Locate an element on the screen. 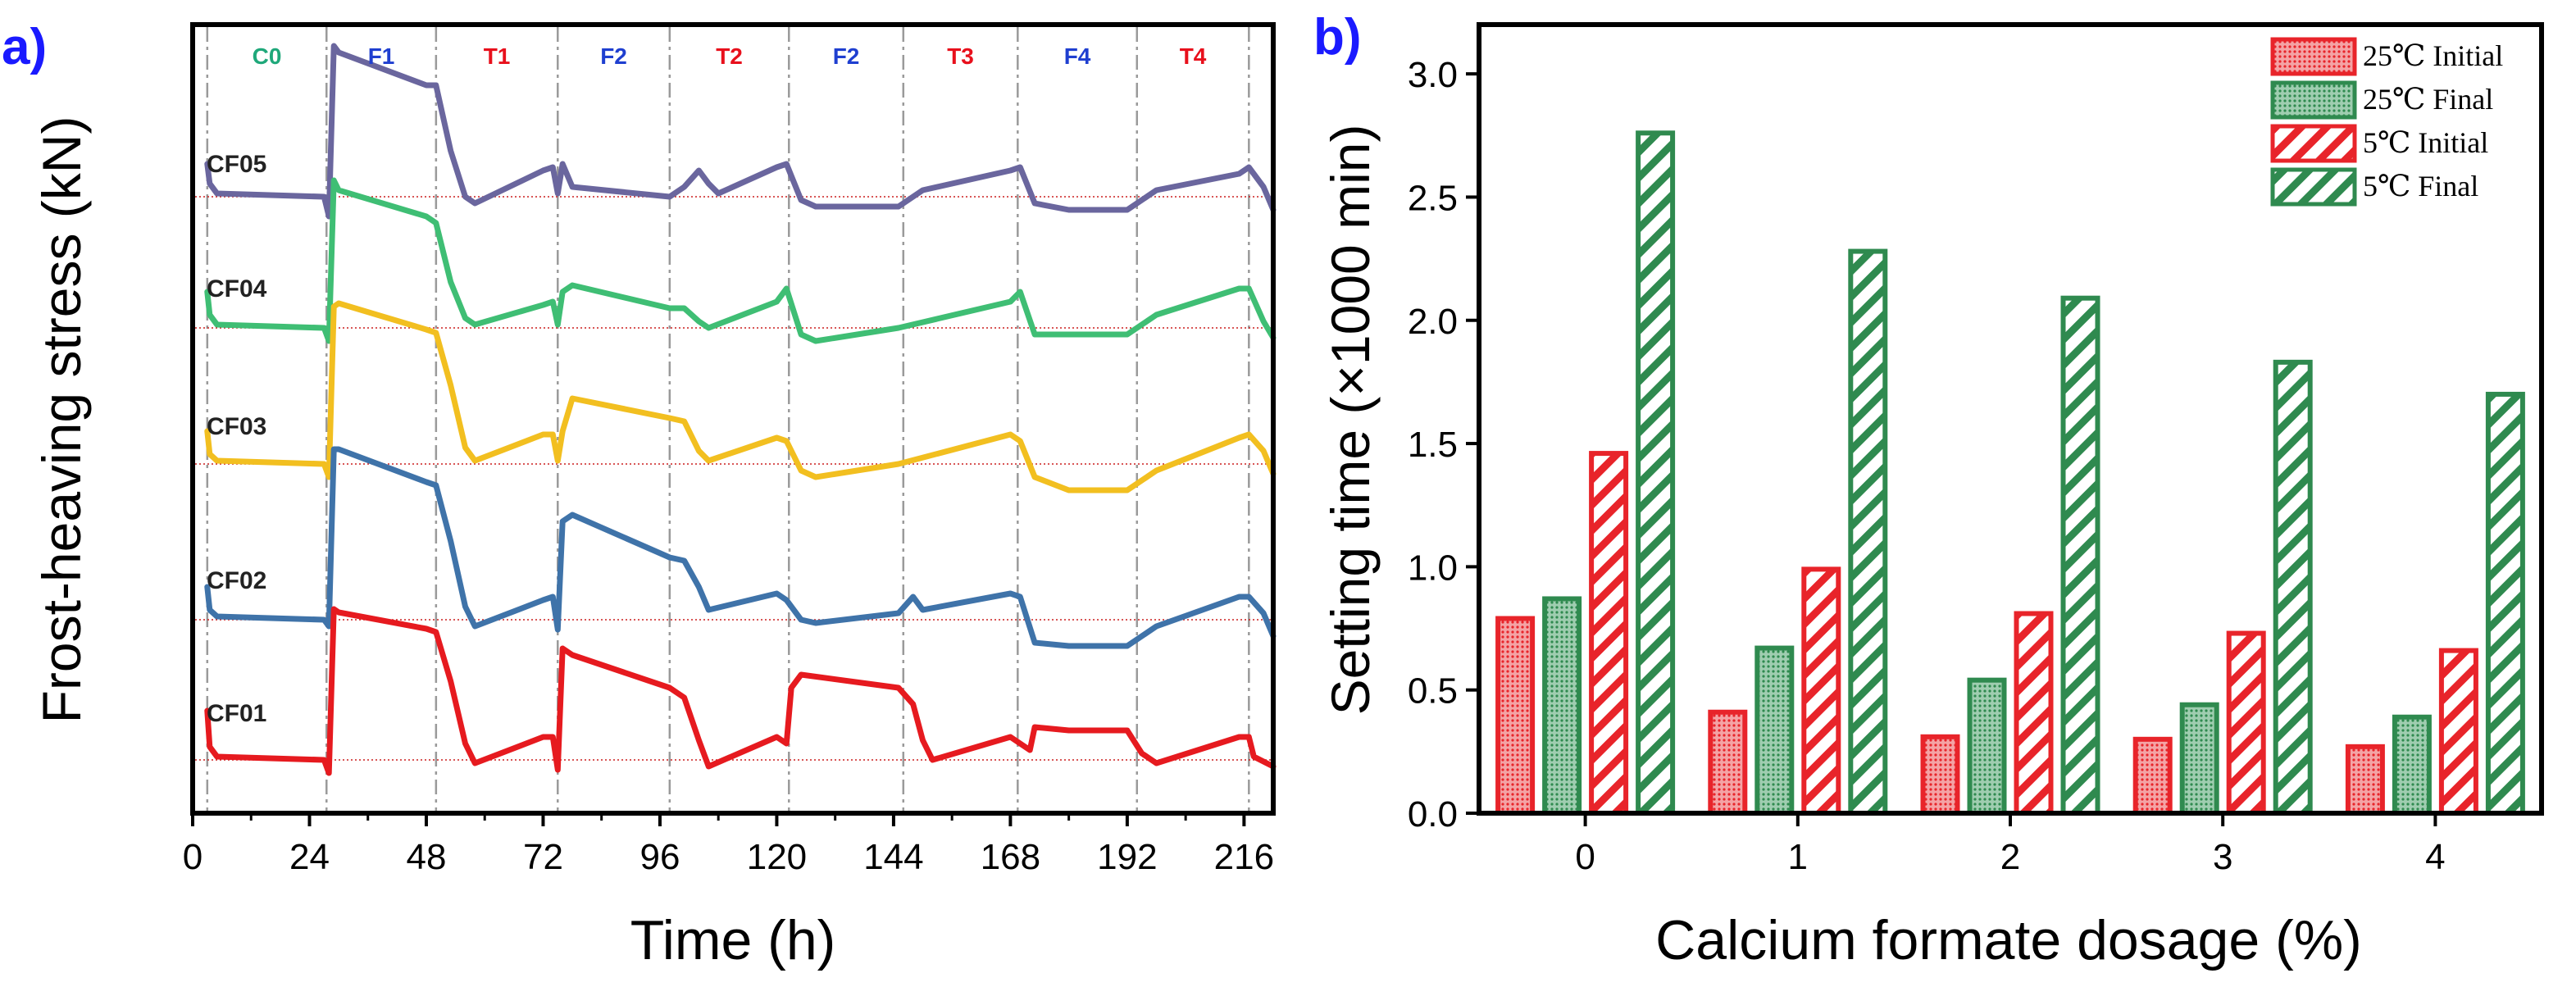  x-tick-label: 1 is located at coordinates (1798, 857).